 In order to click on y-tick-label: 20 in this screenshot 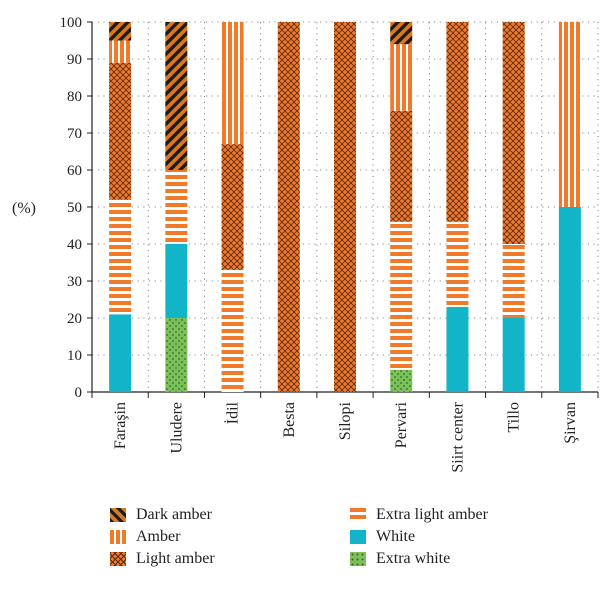, I will do `click(74, 319)`.